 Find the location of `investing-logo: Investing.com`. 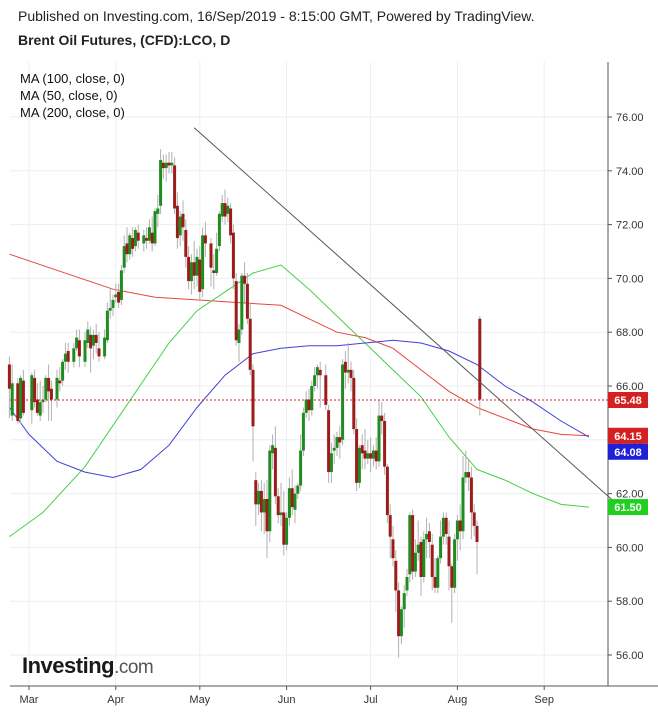

investing-logo: Investing.com is located at coordinates (88, 665).